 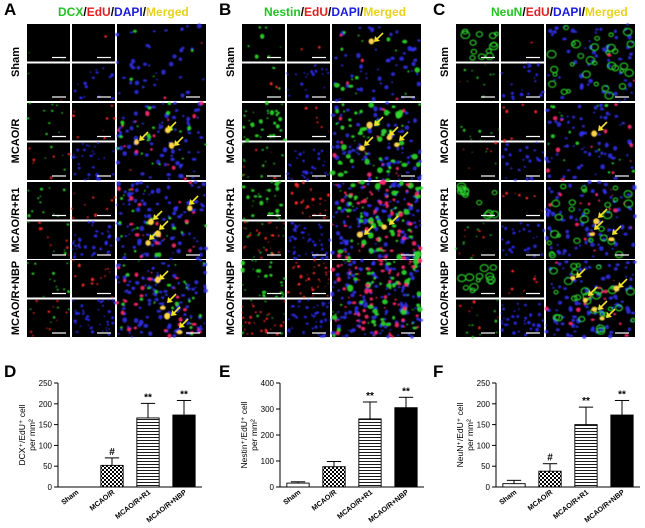 What do you see at coordinates (308, 122) in the screenshot?
I see `channel-image-red` at bounding box center [308, 122].